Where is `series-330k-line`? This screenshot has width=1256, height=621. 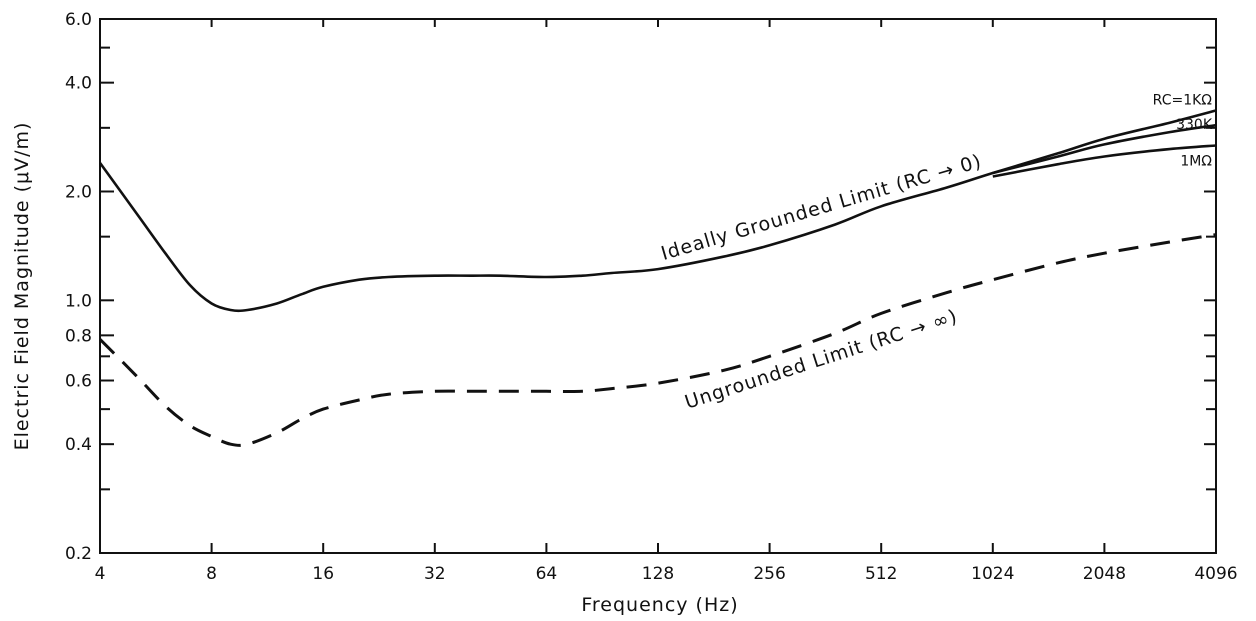 series-330k-line is located at coordinates (1104, 149).